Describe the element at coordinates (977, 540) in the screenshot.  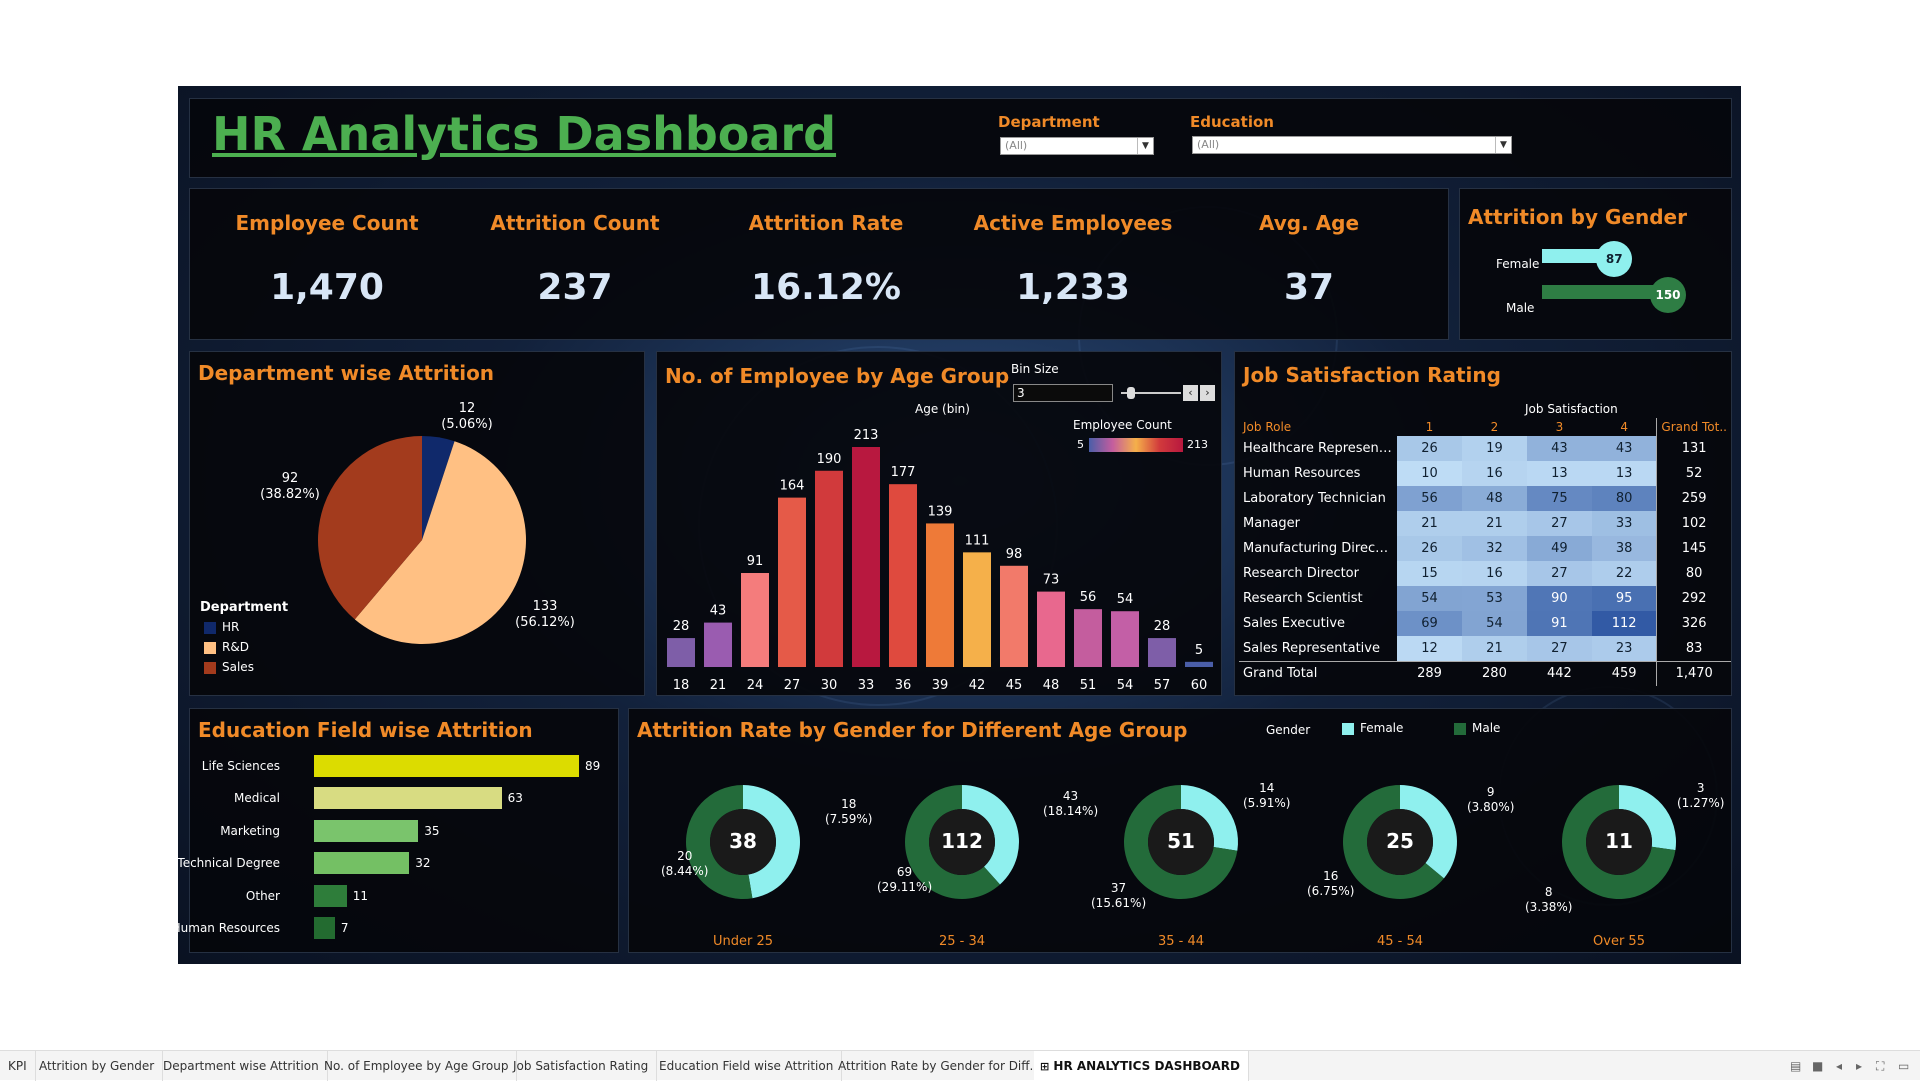
I see `age-bar-value-label: 111` at that location.